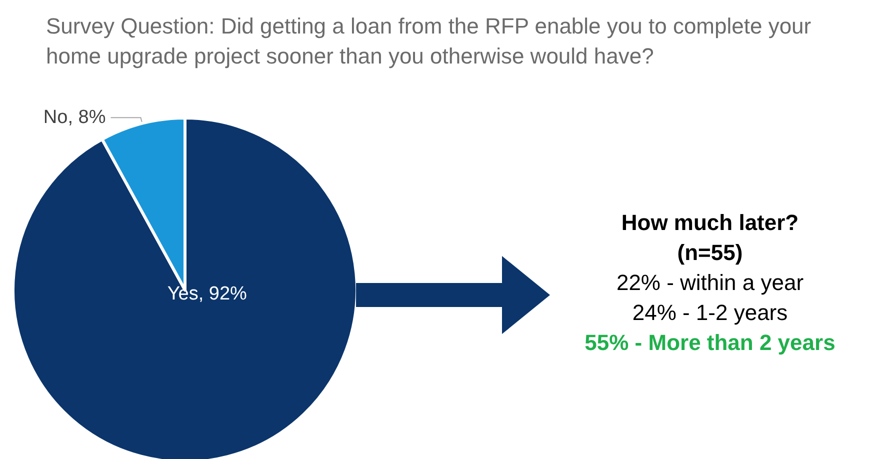  What do you see at coordinates (710, 313) in the screenshot?
I see `text: 24% - 1-2 years` at bounding box center [710, 313].